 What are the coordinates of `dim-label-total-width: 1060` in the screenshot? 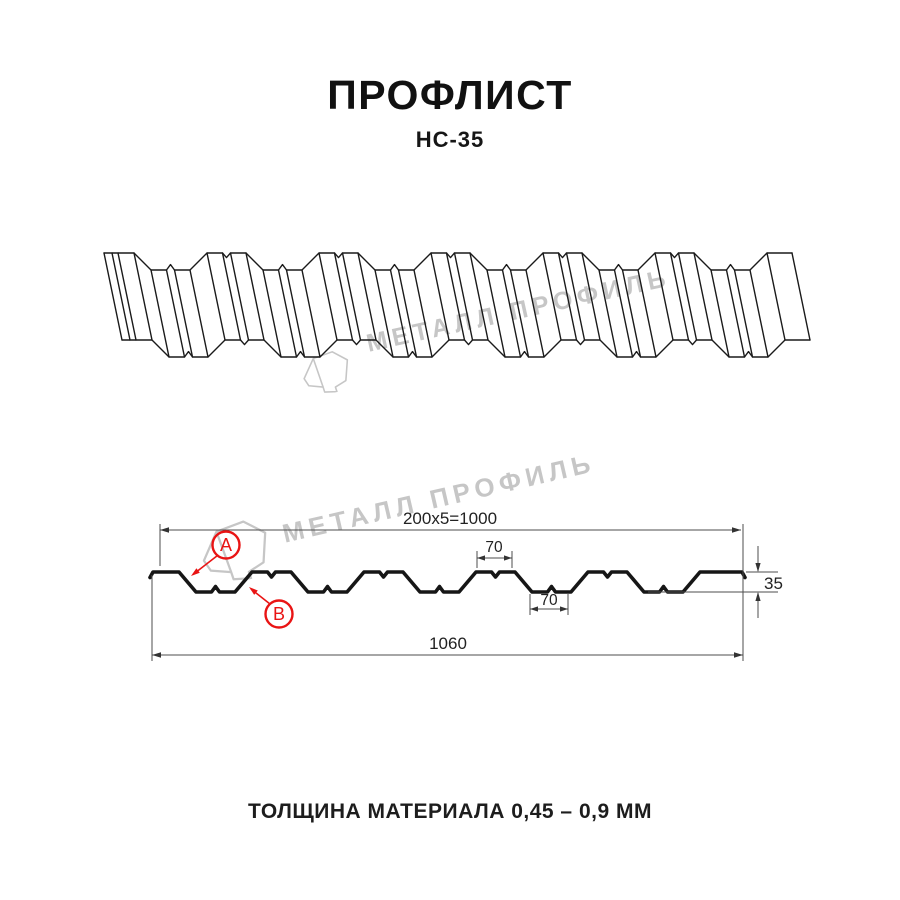 It's located at (448, 643).